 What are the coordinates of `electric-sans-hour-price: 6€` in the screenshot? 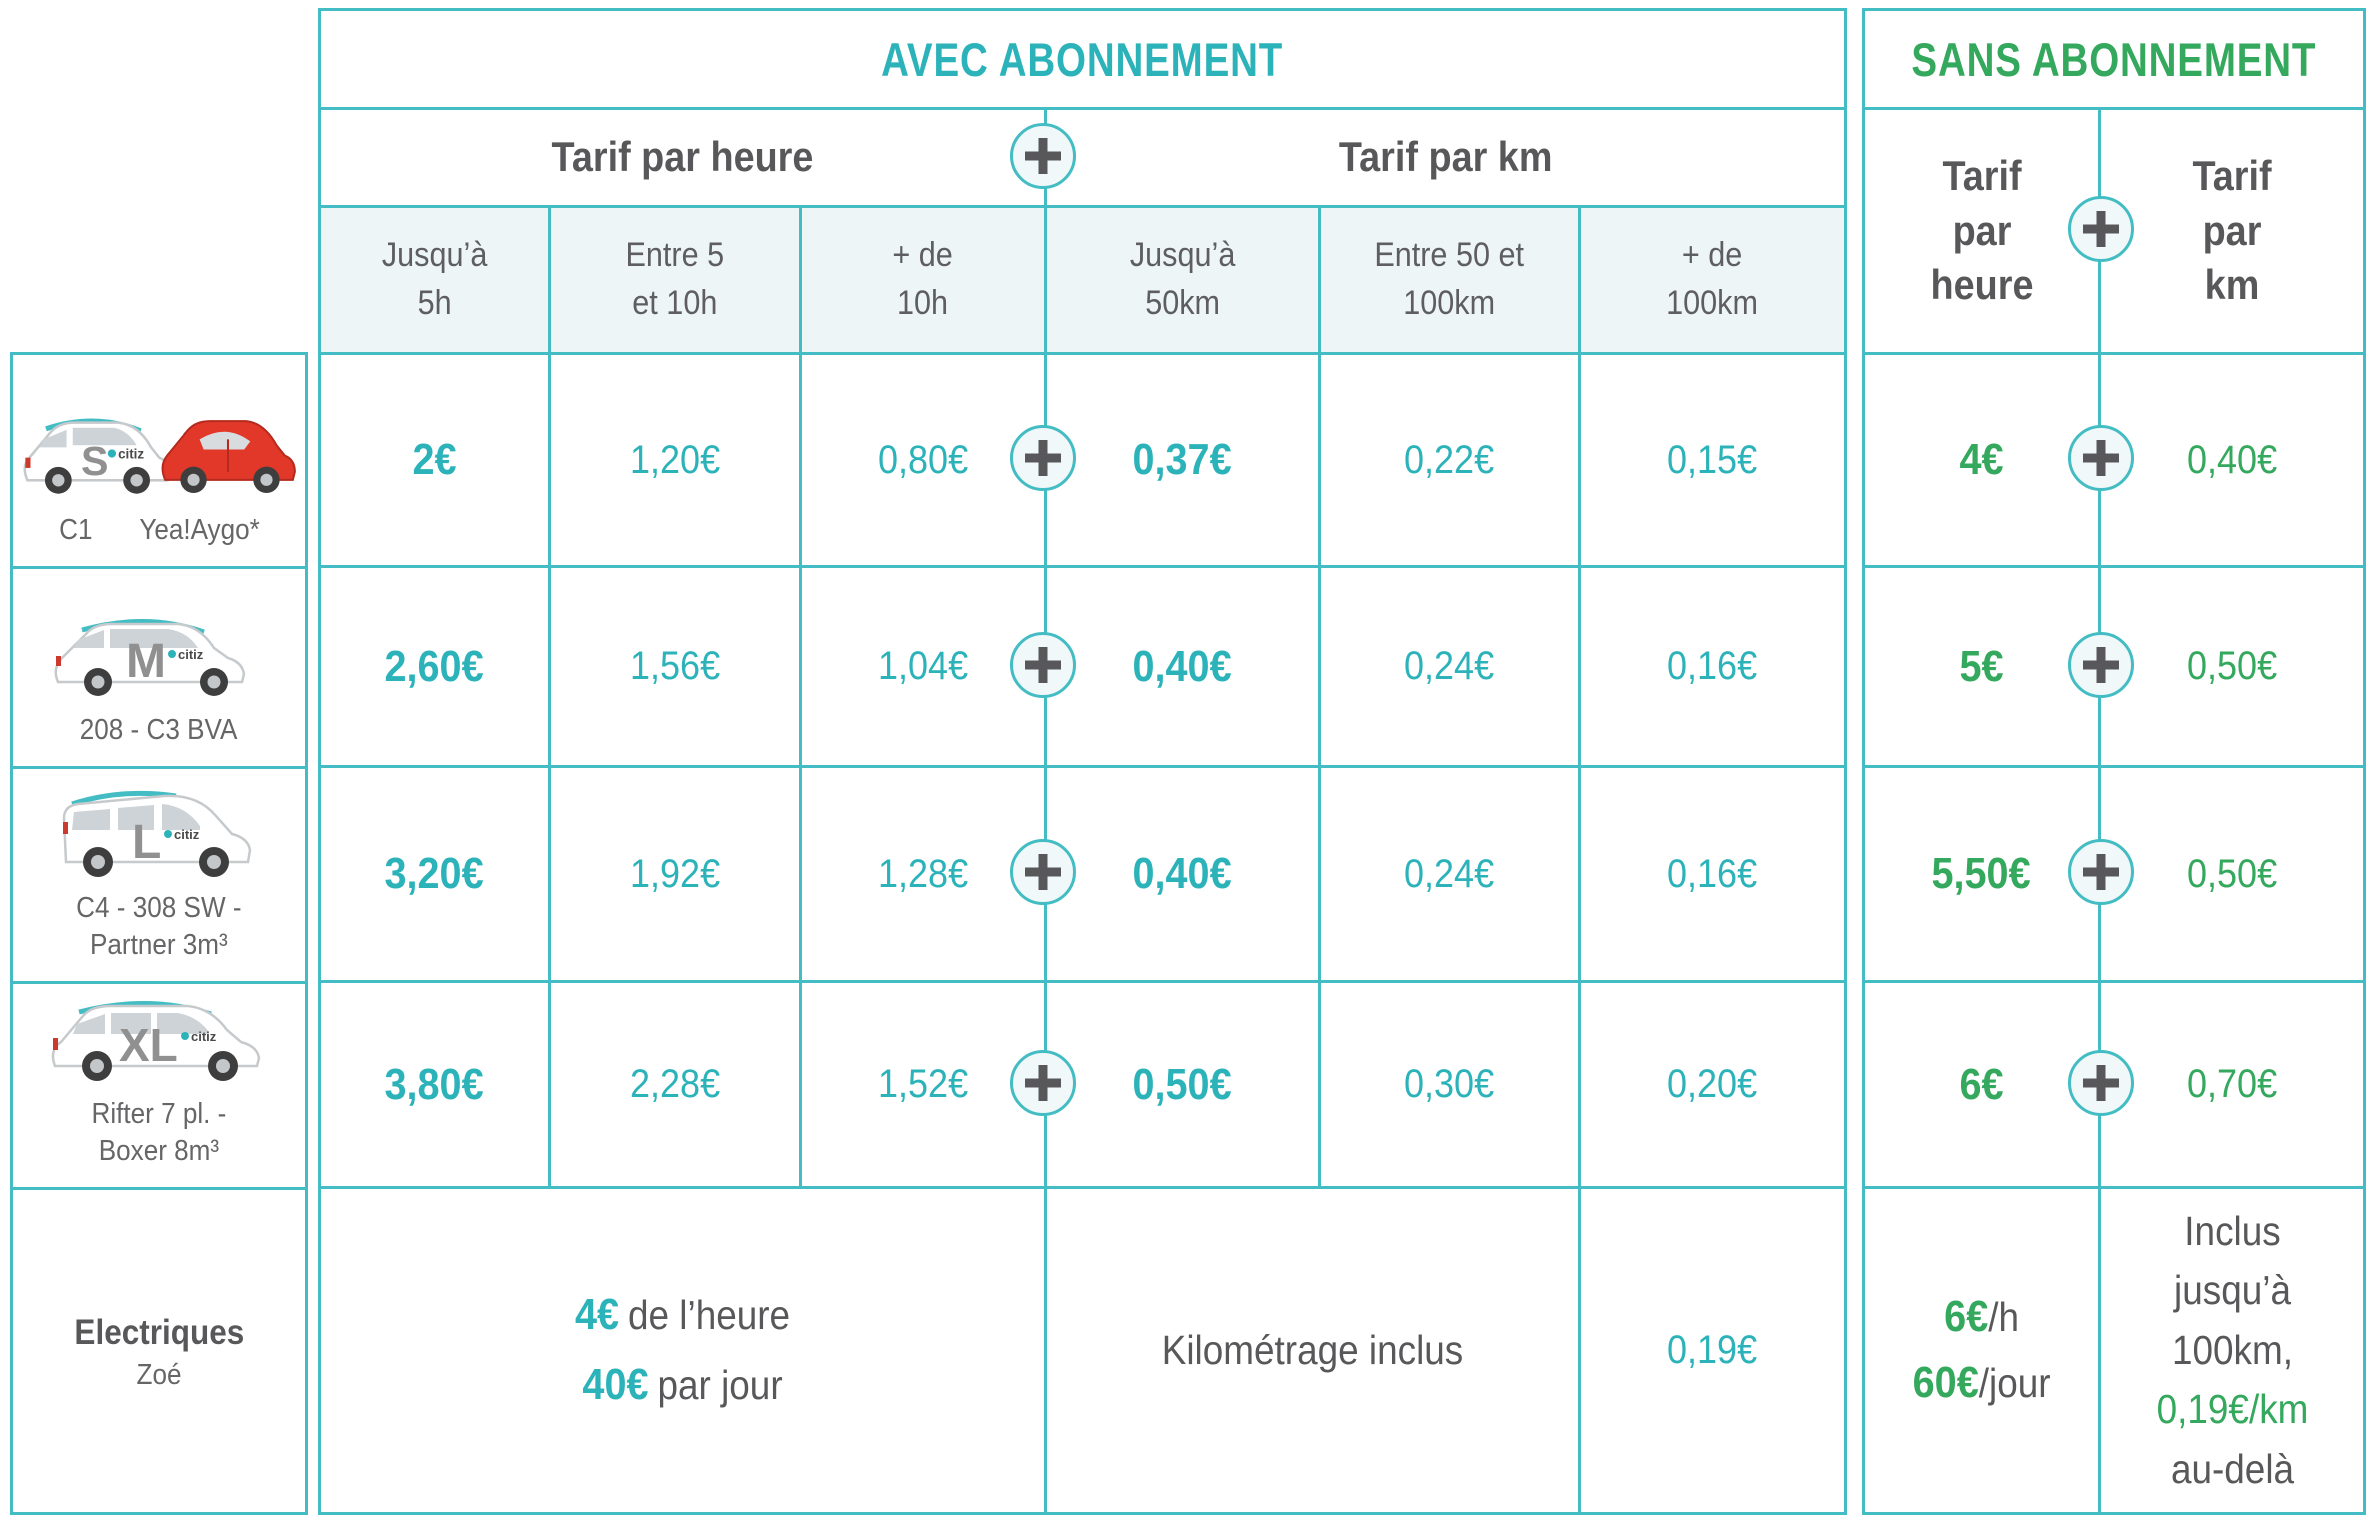 It's located at (1966, 1317).